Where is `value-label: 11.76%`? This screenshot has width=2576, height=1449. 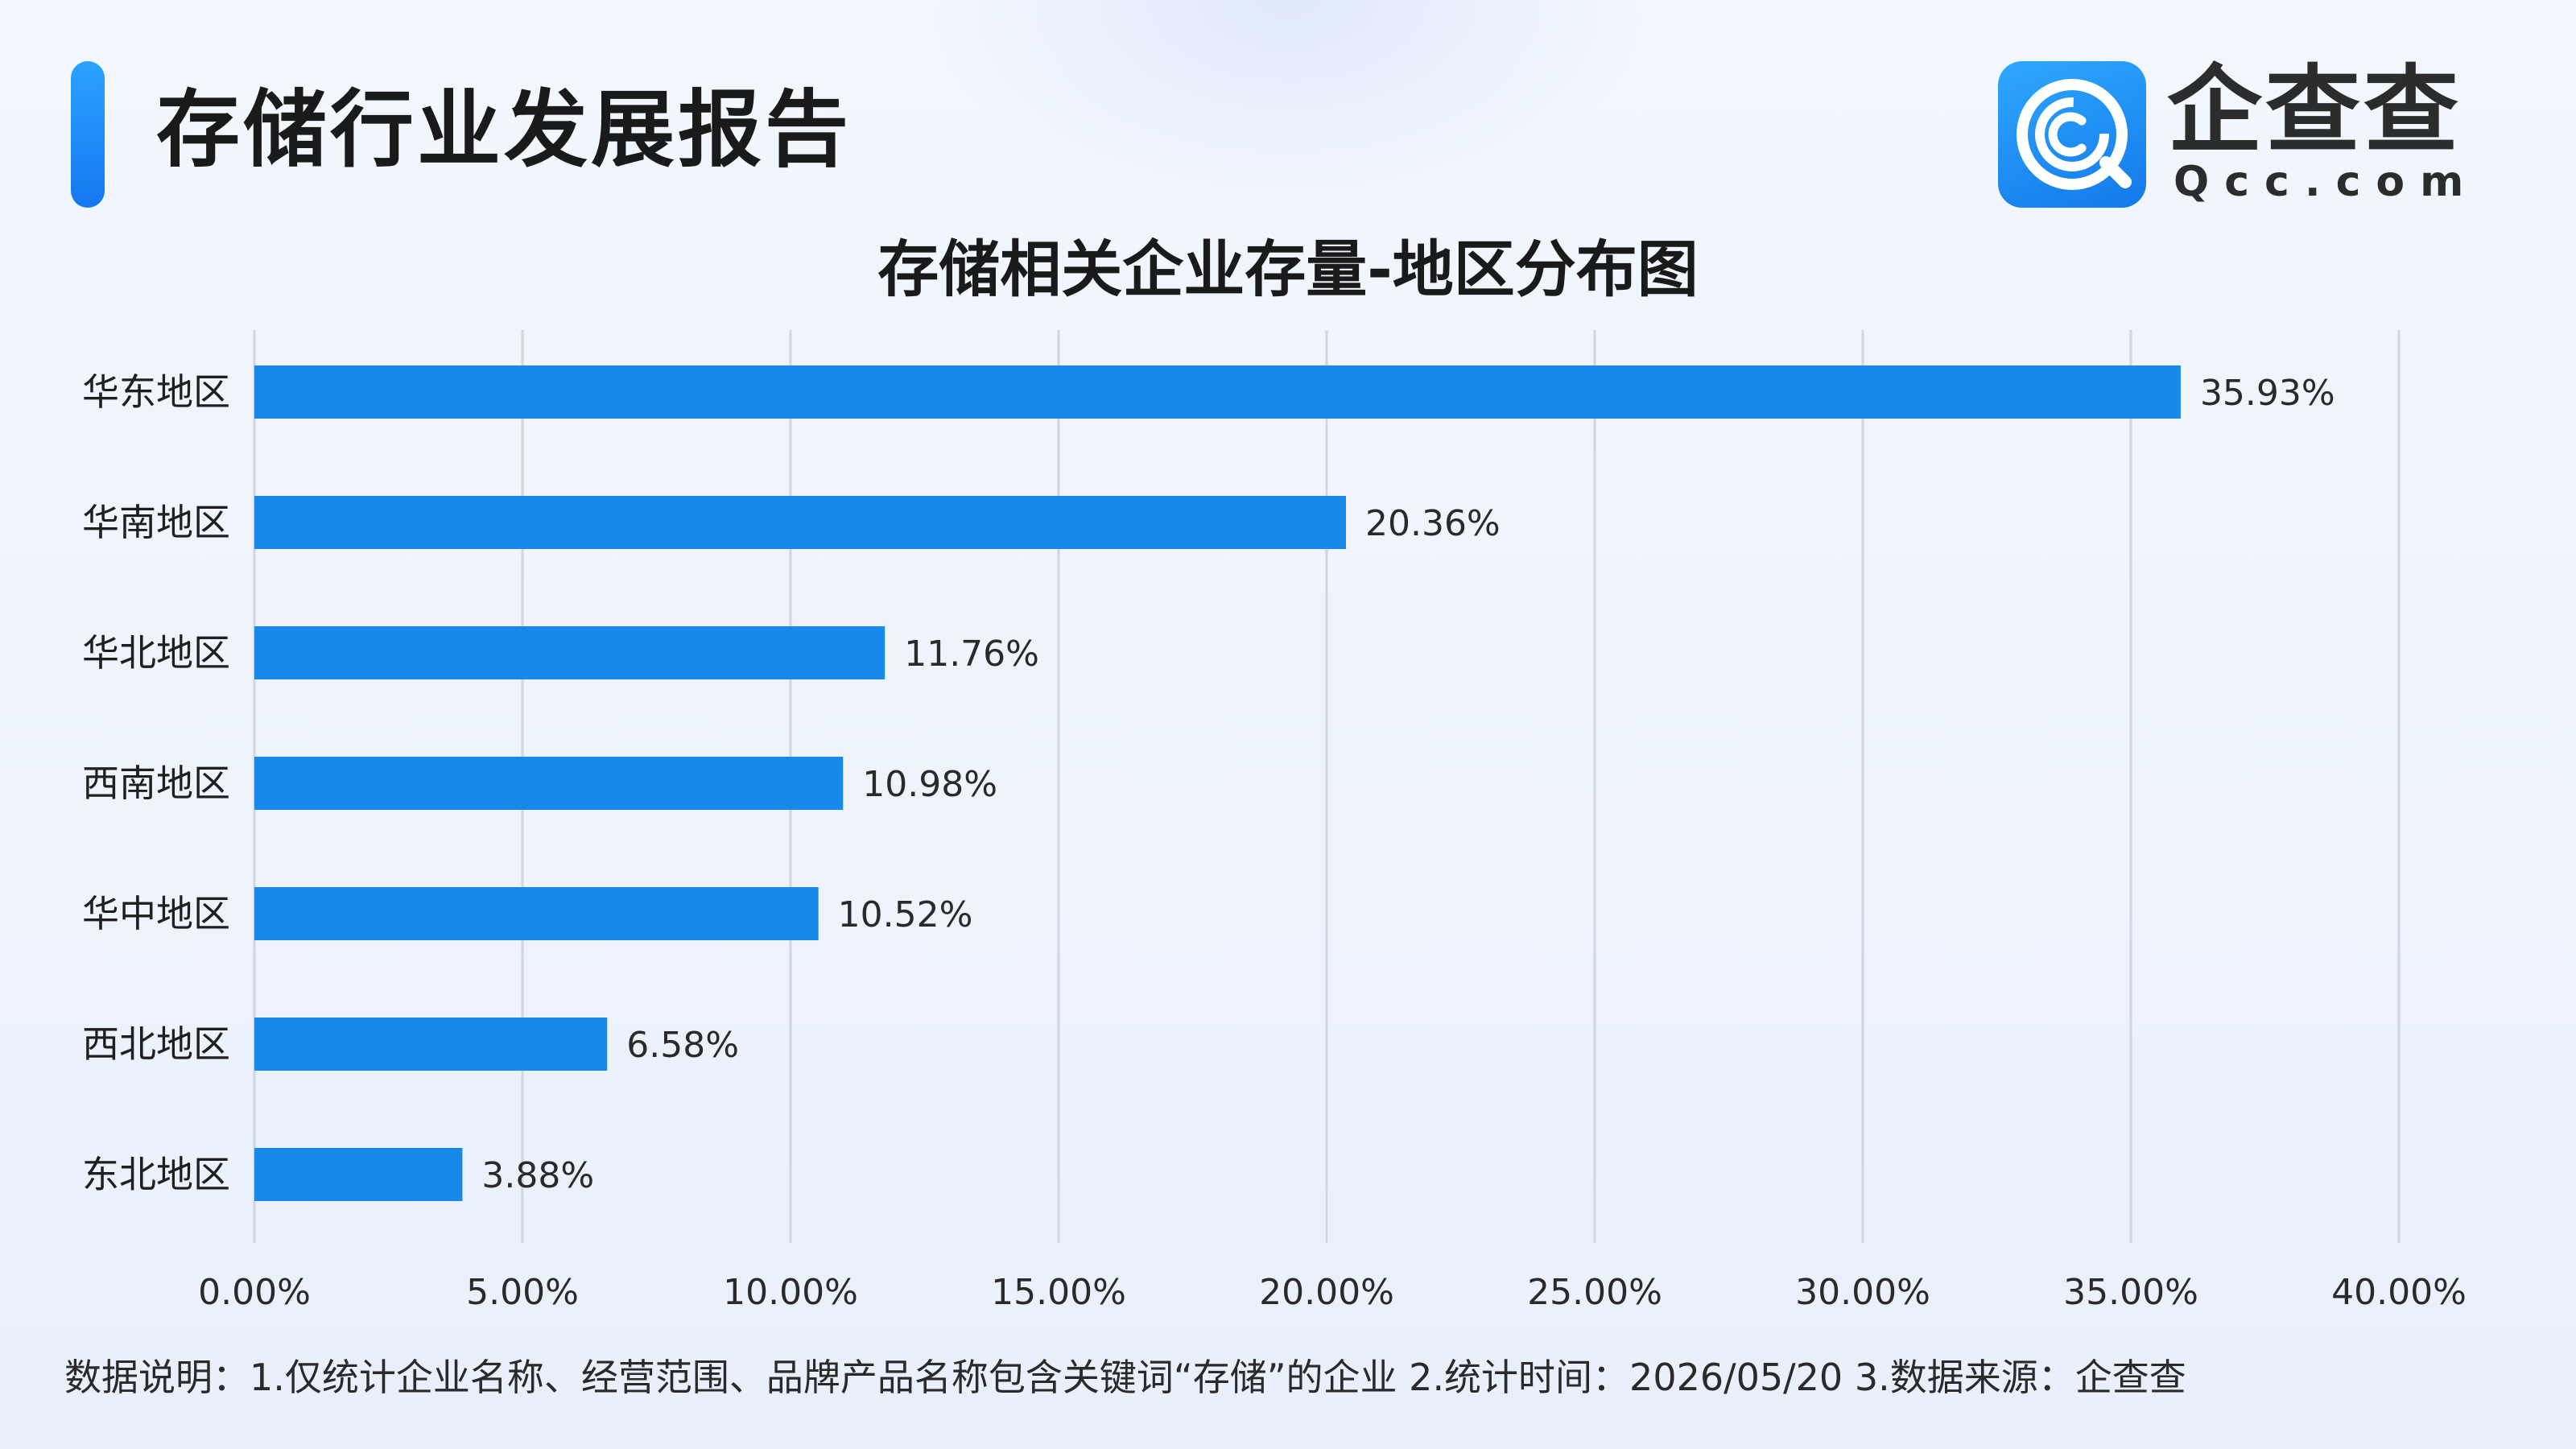 value-label: 11.76% is located at coordinates (971, 654).